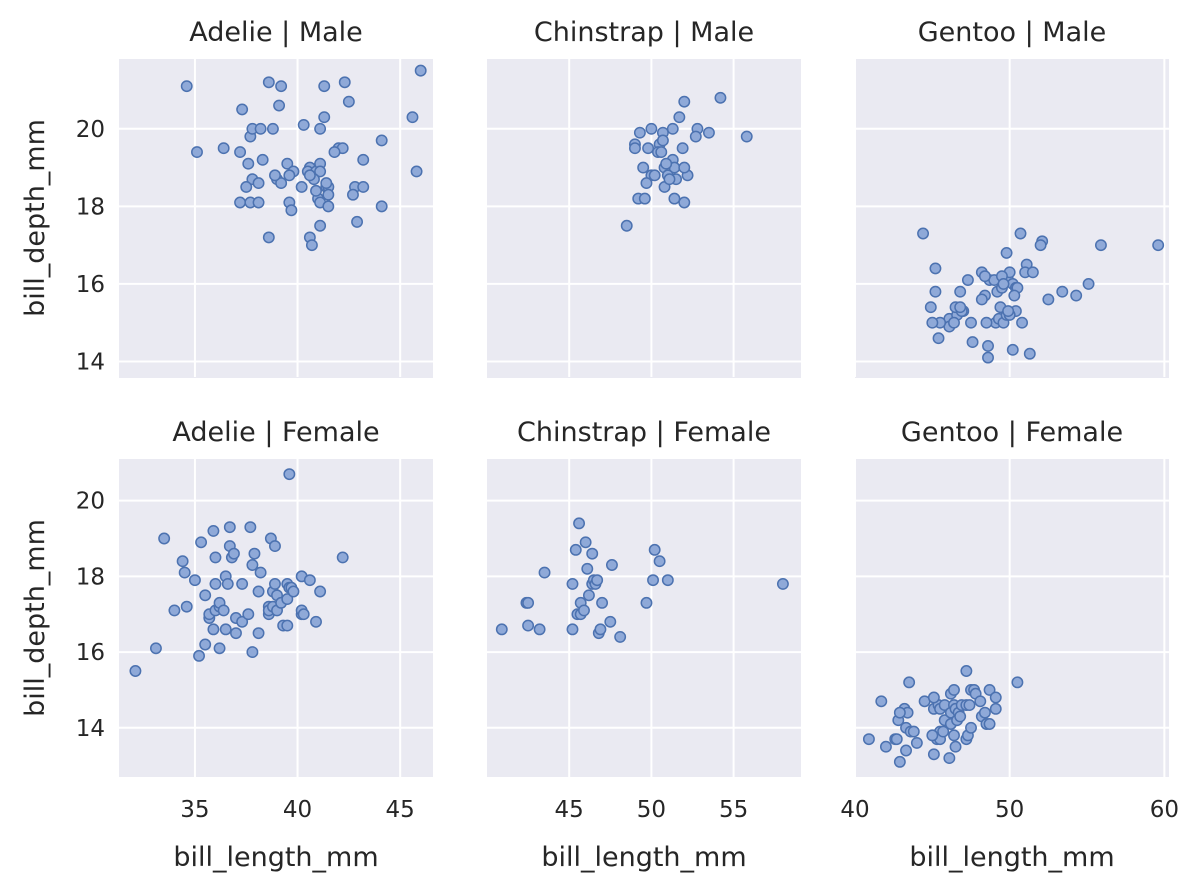  Describe the element at coordinates (733, 810) in the screenshot. I see `x-tick-label: 55` at that location.